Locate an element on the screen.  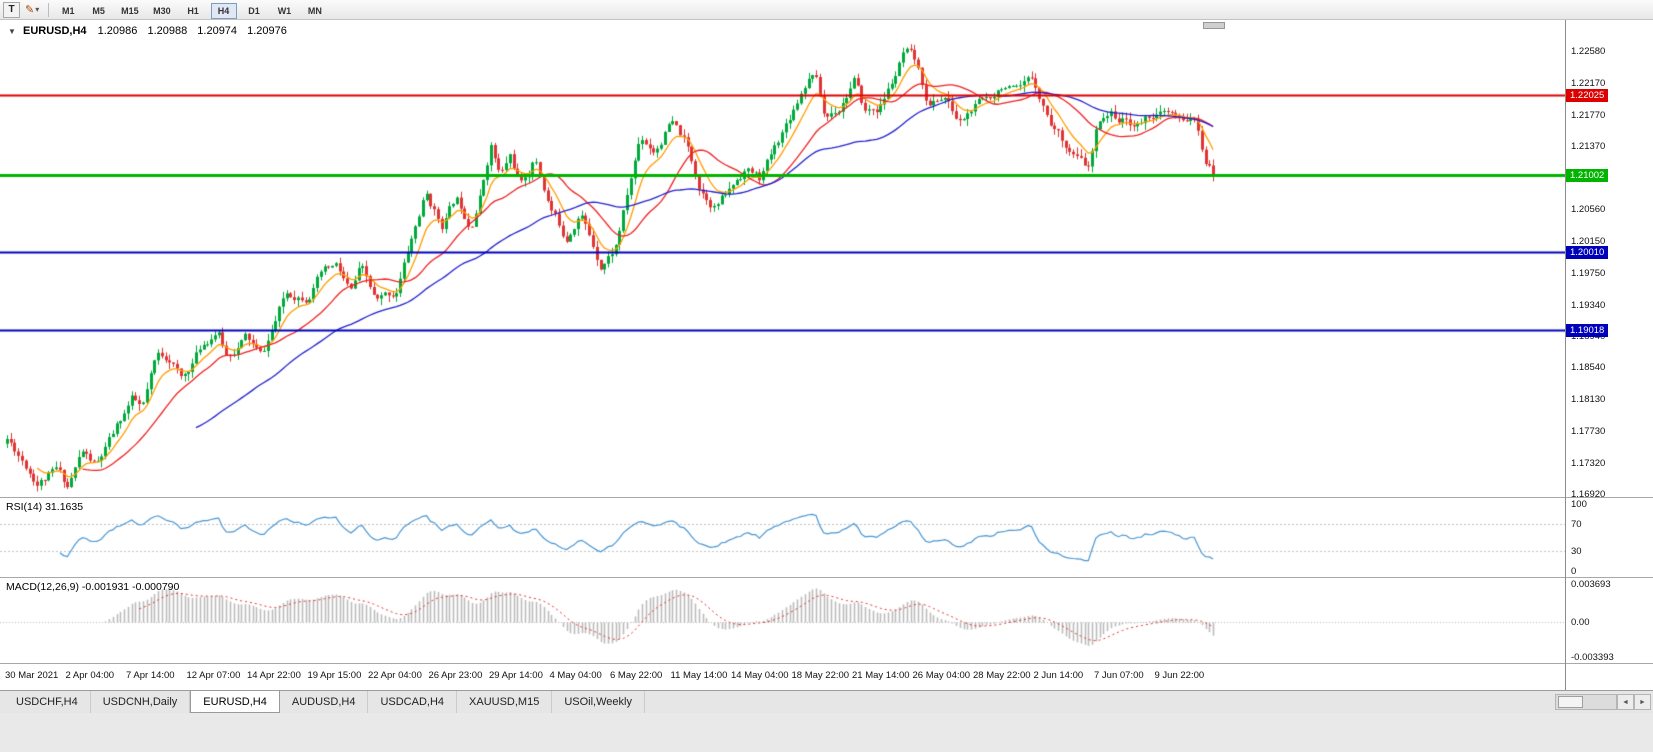
price-axis-label: 1.19750 is located at coordinates (1588, 273).